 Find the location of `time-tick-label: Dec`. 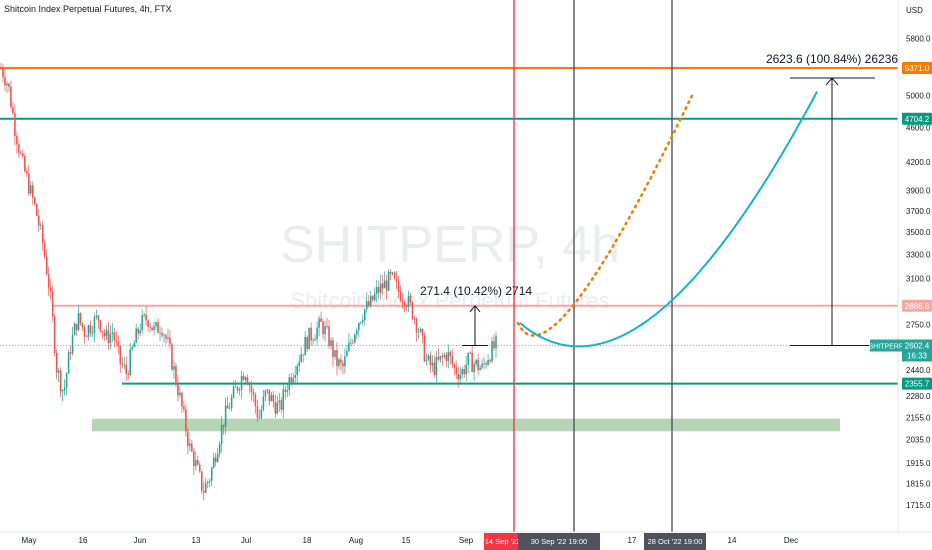

time-tick-label: Dec is located at coordinates (791, 540).